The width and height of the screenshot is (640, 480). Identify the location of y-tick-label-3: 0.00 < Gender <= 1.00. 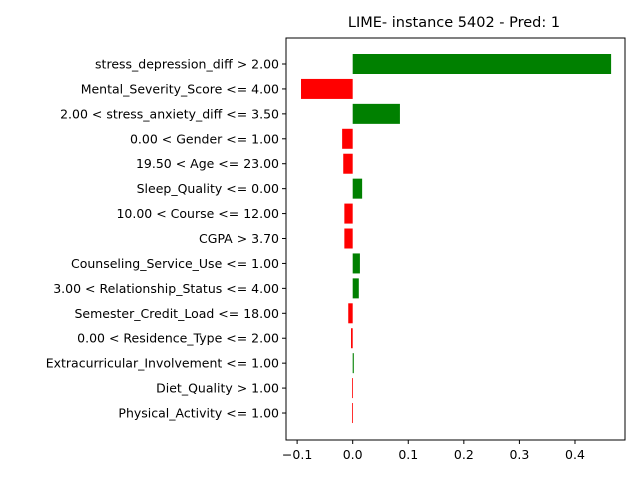
(204, 138).